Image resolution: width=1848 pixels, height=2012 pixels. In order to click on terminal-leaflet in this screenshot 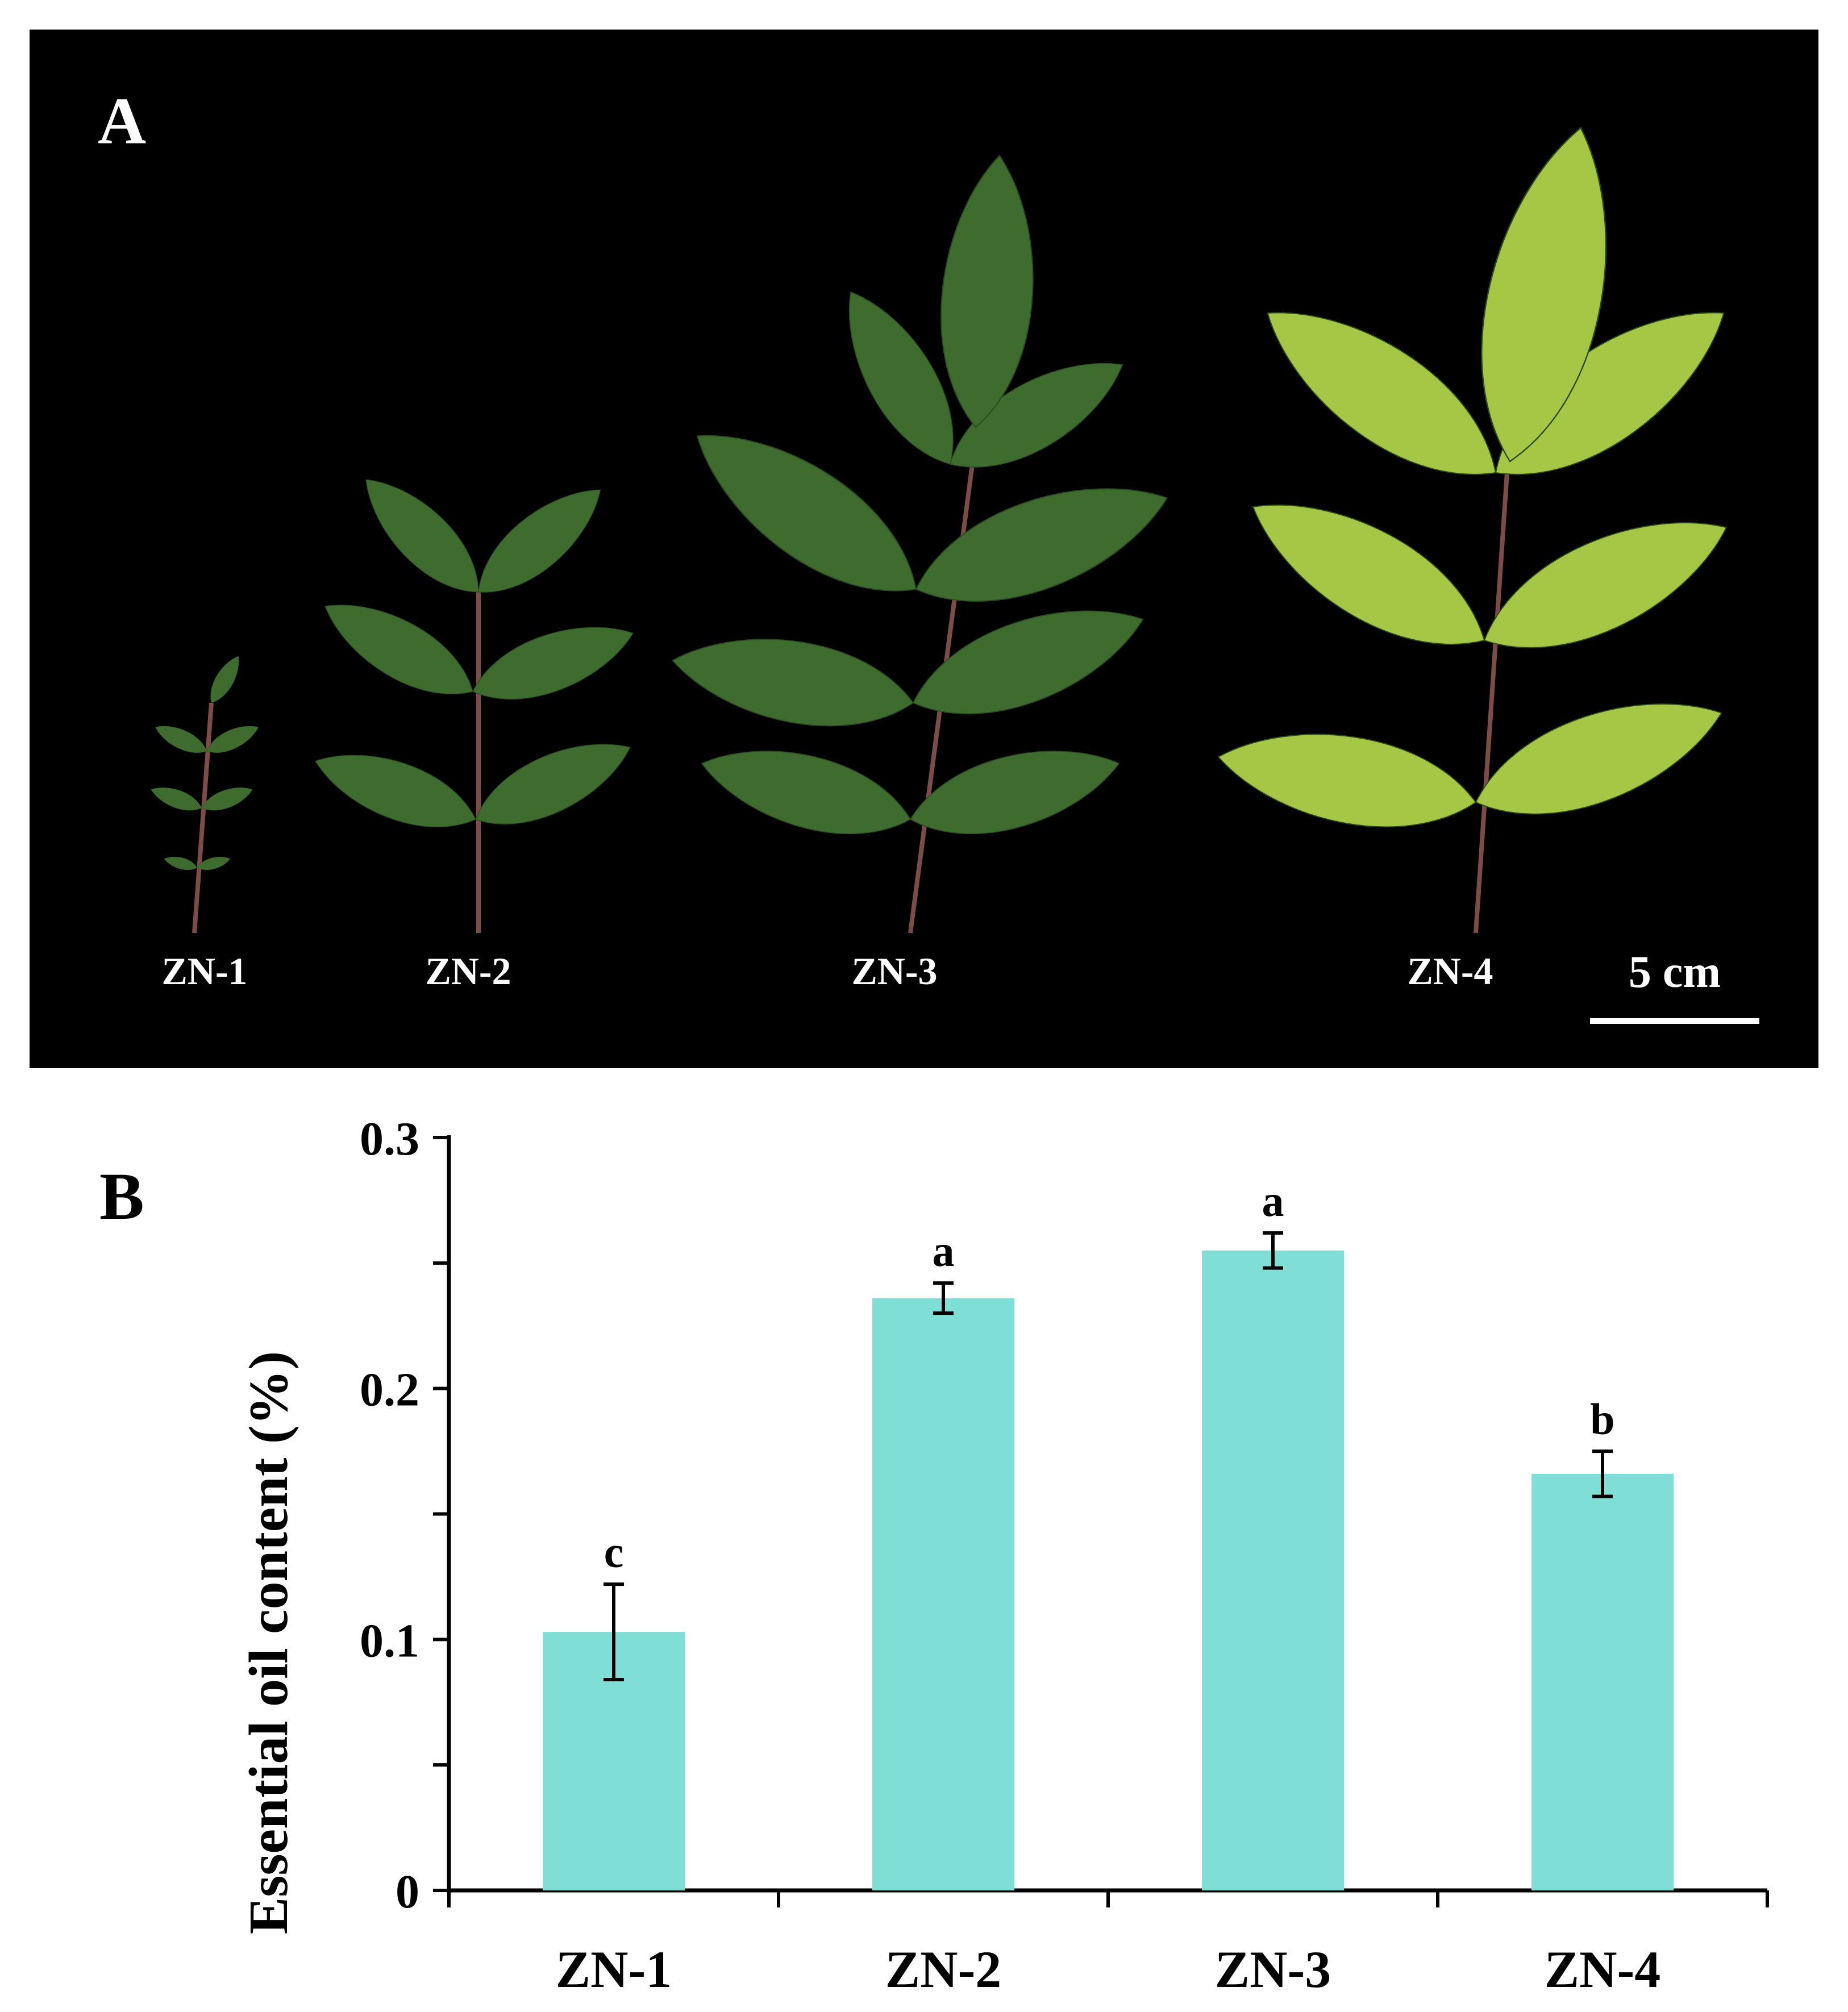, I will do `click(224, 679)`.